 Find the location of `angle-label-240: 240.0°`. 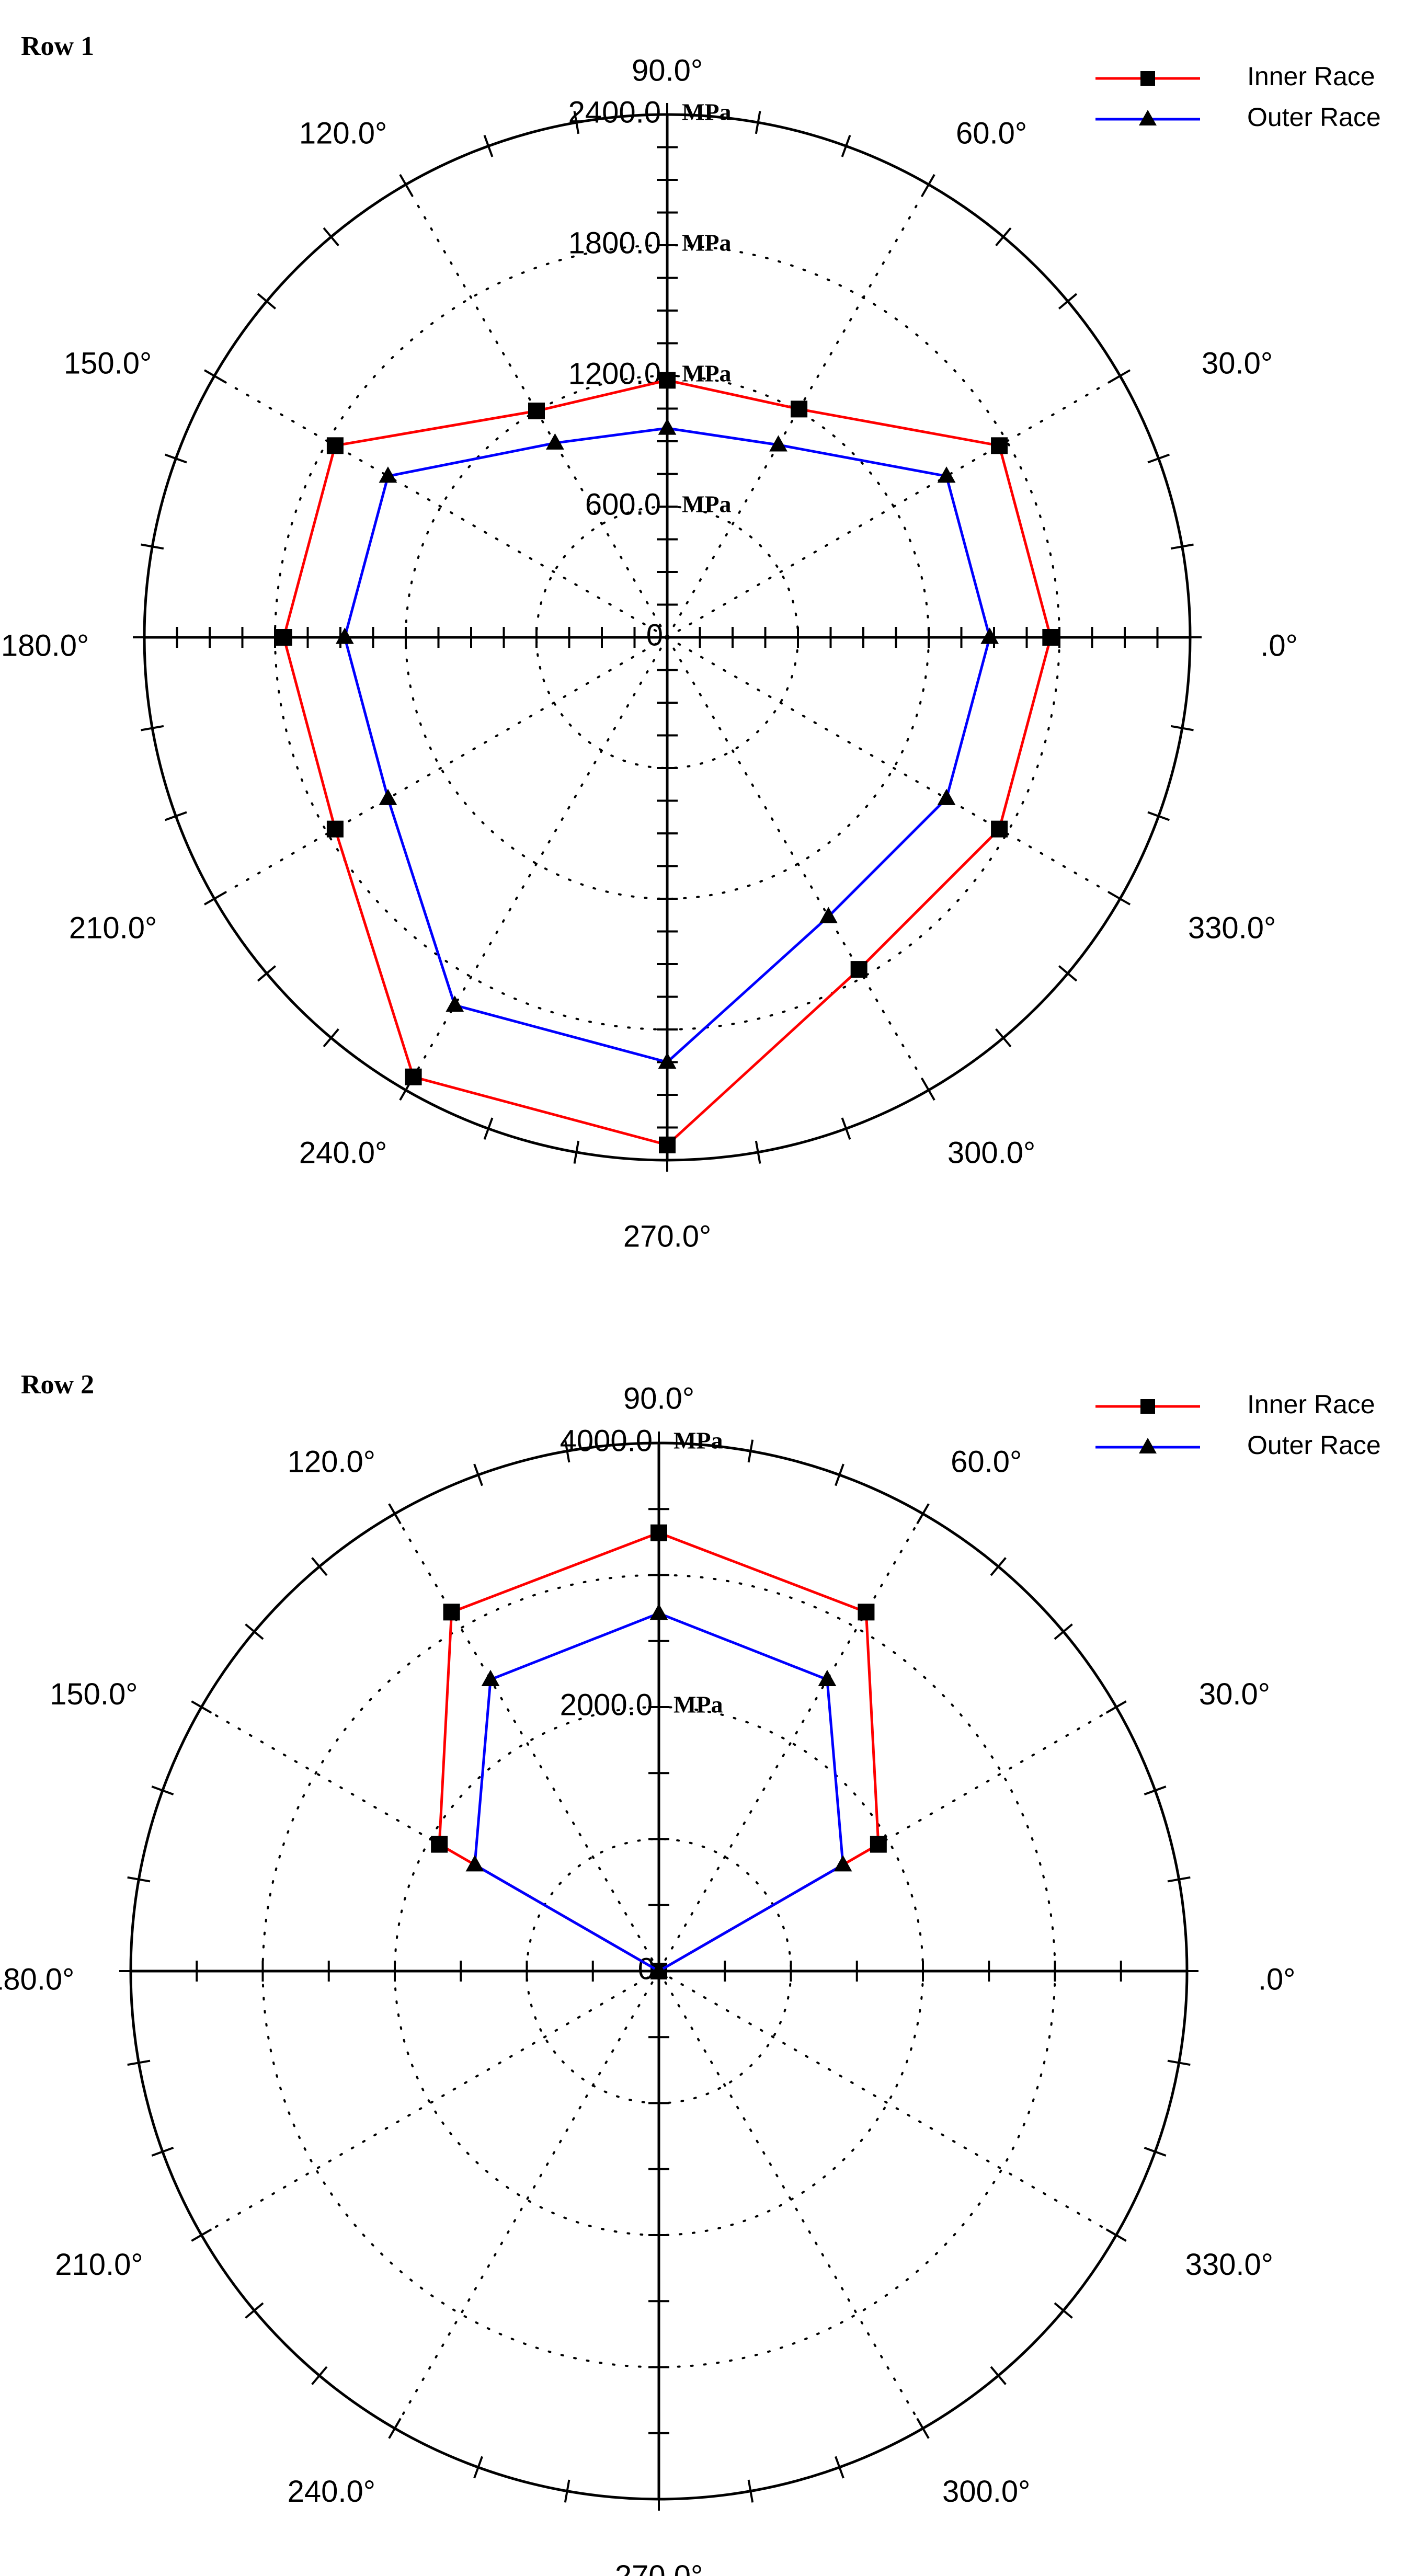

angle-label-240: 240.0° is located at coordinates (331, 2492).